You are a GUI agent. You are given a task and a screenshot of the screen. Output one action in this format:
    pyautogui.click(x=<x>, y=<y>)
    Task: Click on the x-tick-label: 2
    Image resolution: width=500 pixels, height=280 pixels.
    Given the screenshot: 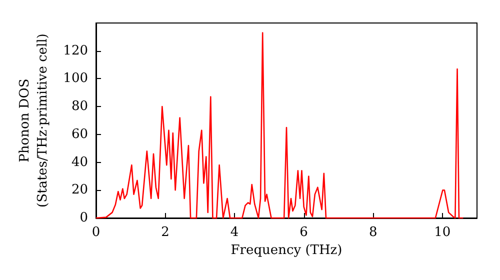 What is the action you would take?
    pyautogui.click(x=165, y=232)
    